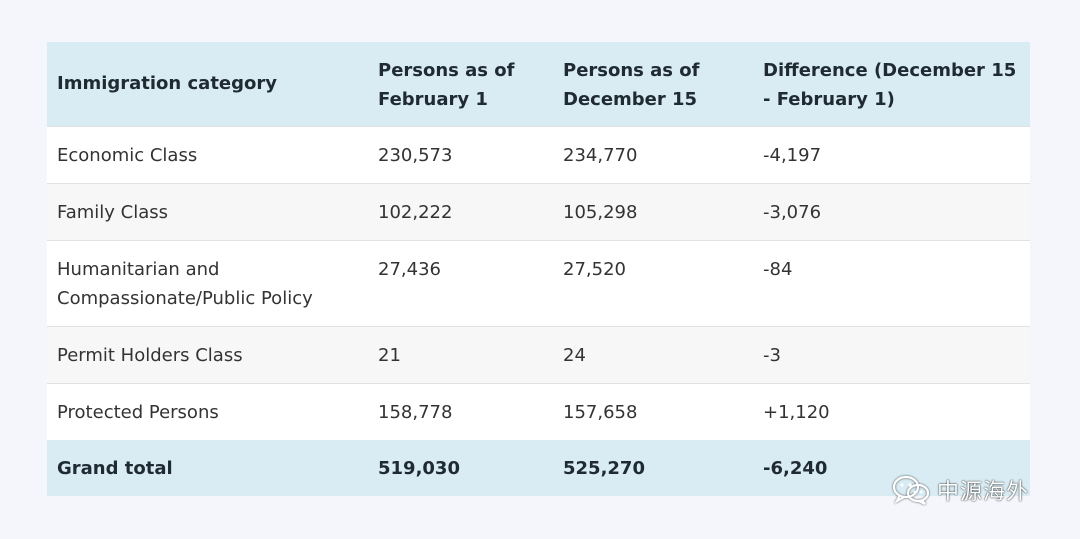  I want to click on cell-february: 21, so click(389, 355).